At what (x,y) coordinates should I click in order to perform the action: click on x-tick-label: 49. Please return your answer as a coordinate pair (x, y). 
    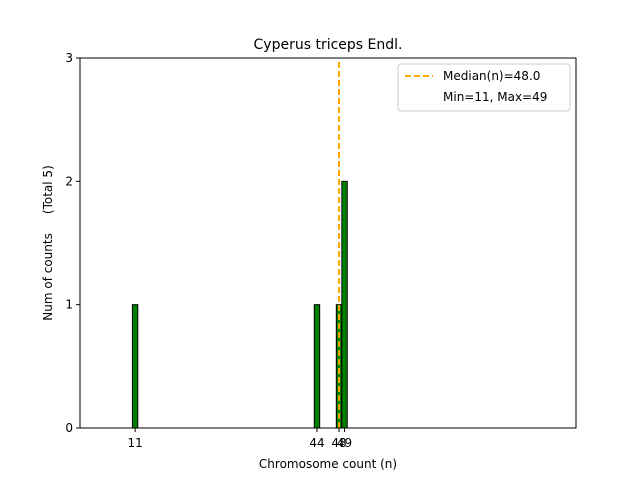
    Looking at the image, I should click on (344, 443).